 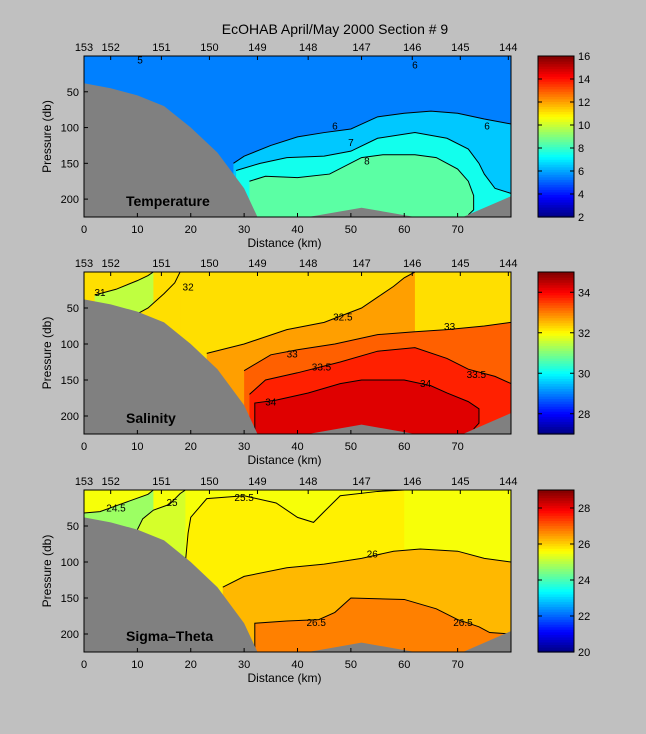 What do you see at coordinates (73, 93) in the screenshot?
I see `y-tick-label: 50` at bounding box center [73, 93].